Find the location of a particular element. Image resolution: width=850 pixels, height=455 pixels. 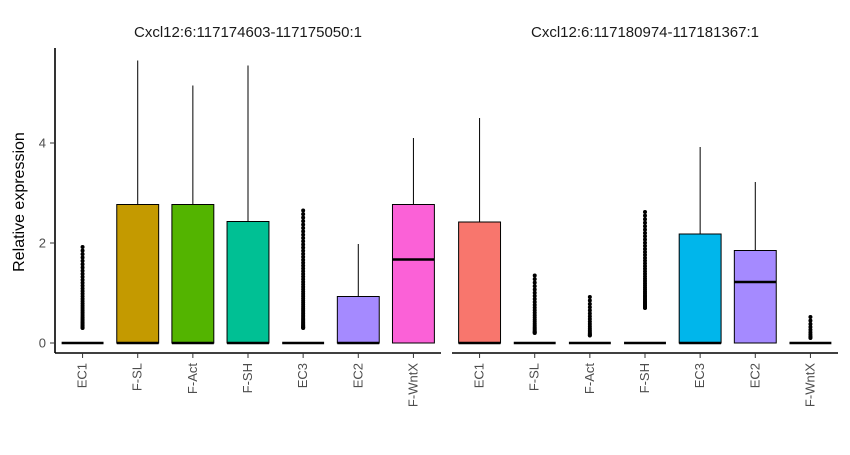

x-tick-label: EC3 is located at coordinates (699, 375).